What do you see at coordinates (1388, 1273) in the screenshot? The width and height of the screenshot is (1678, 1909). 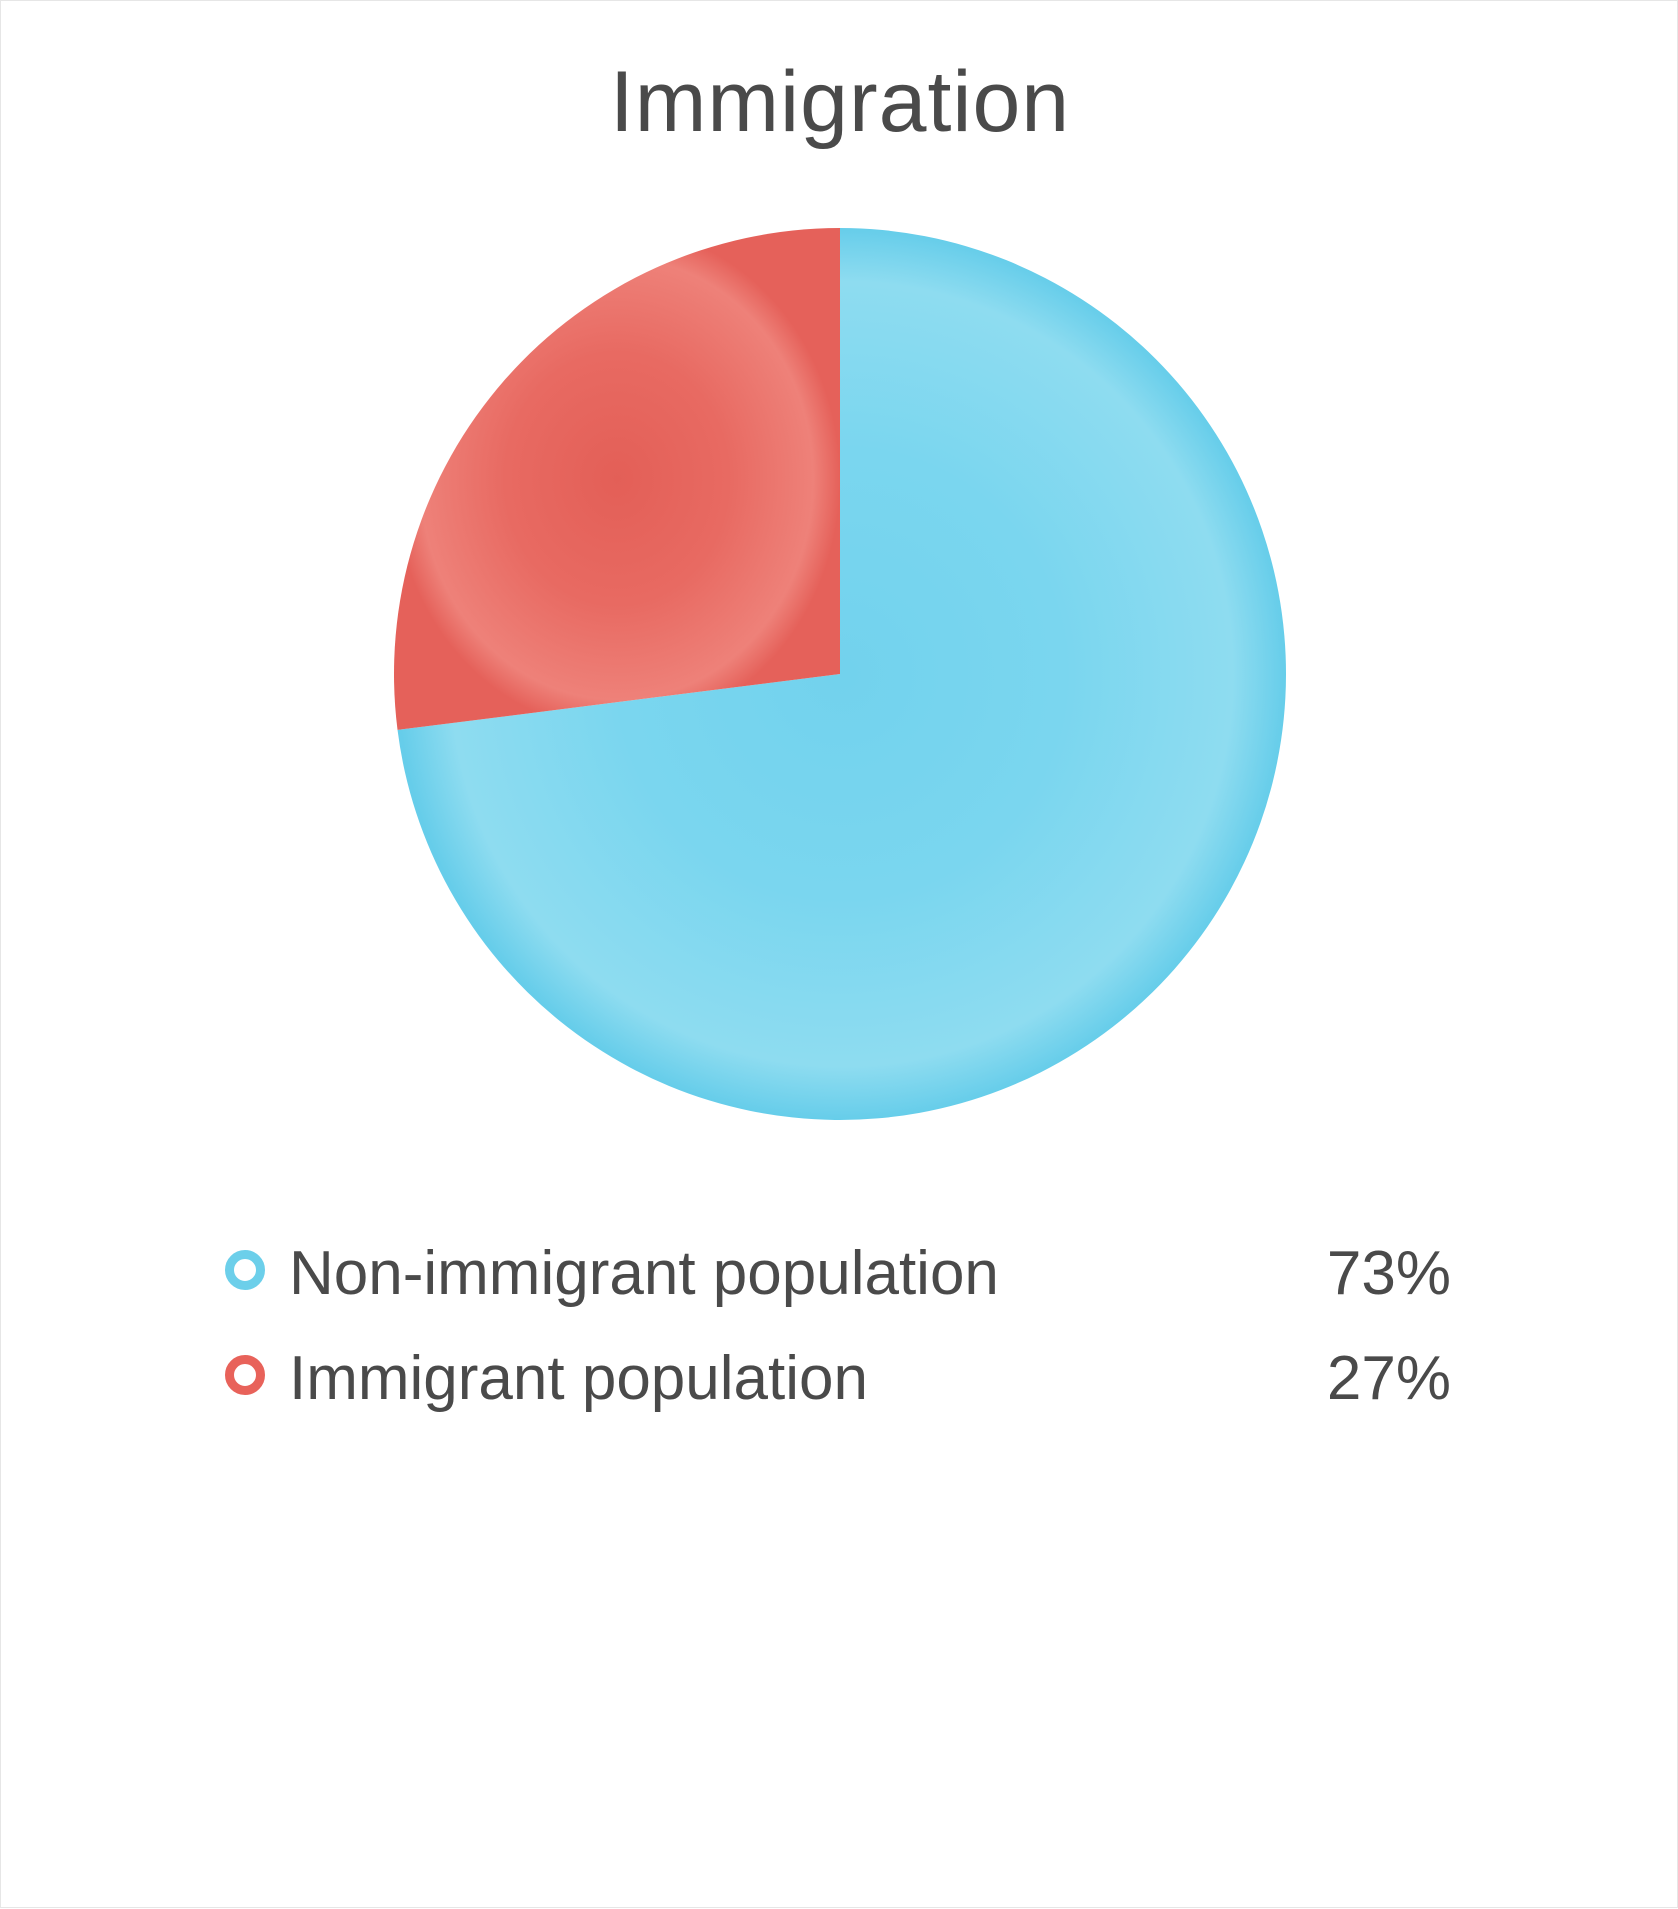 I see `legend-value: 73%` at bounding box center [1388, 1273].